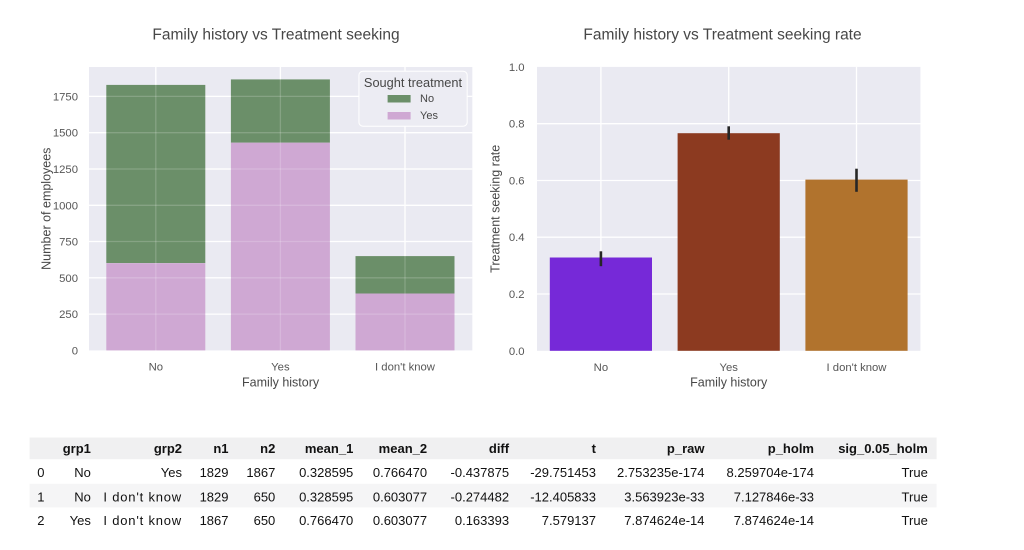 This screenshot has width=1024, height=550. I want to click on svg-text: 0.8, so click(517, 125).